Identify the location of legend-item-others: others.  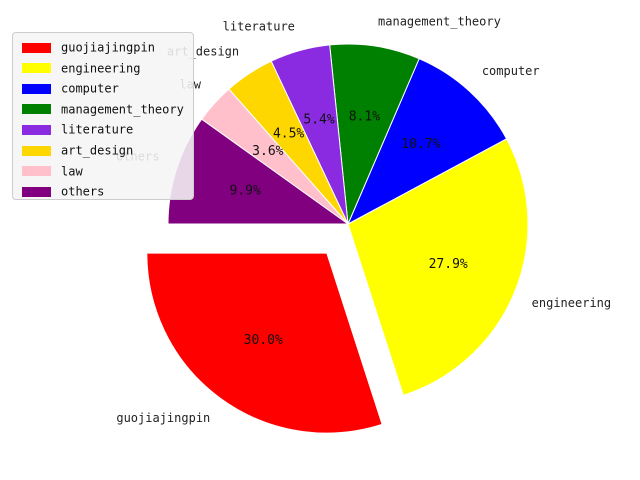
(63, 191).